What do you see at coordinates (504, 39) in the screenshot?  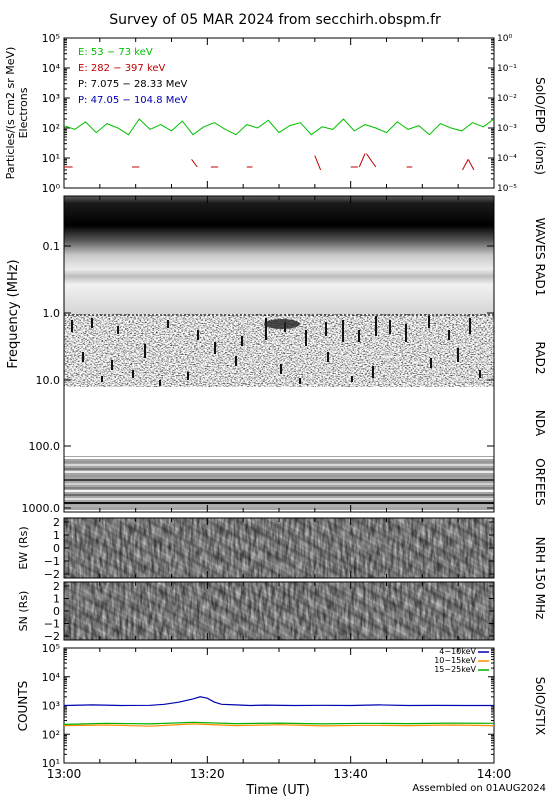 I see `epd-right-tick-label: 10⁰` at bounding box center [504, 39].